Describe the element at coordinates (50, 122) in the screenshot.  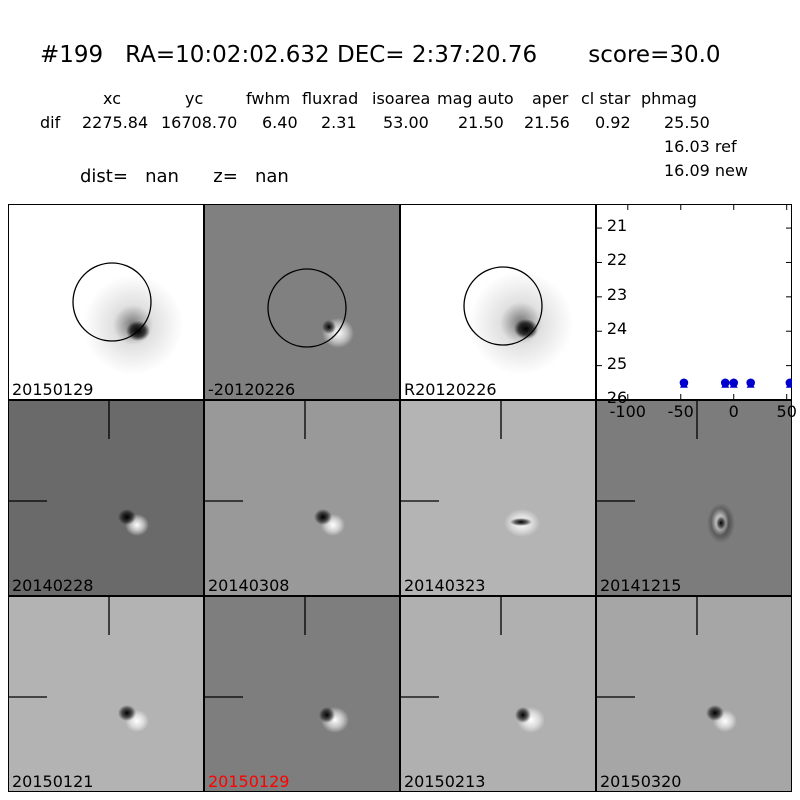
I see `dif-label: dif` at that location.